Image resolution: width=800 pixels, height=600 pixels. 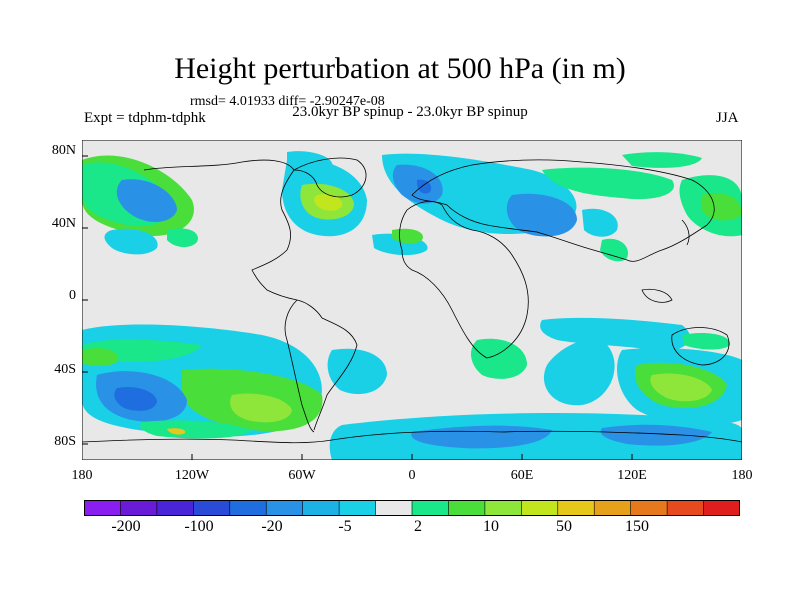 I want to click on colorbar-label: 2, so click(x=418, y=526).